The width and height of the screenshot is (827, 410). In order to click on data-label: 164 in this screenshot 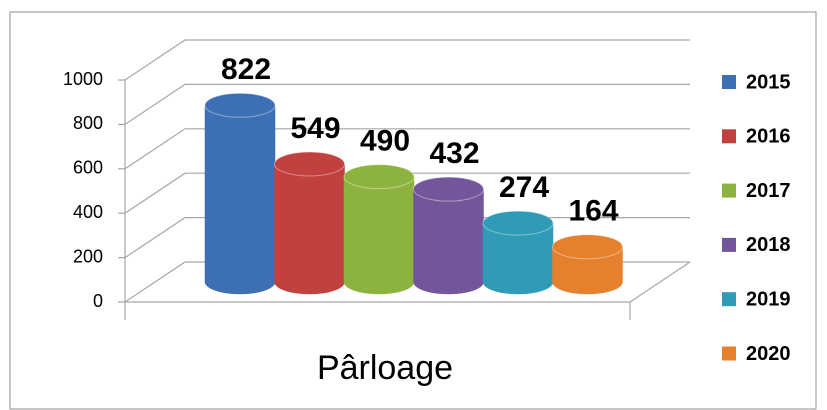, I will do `click(593, 211)`.